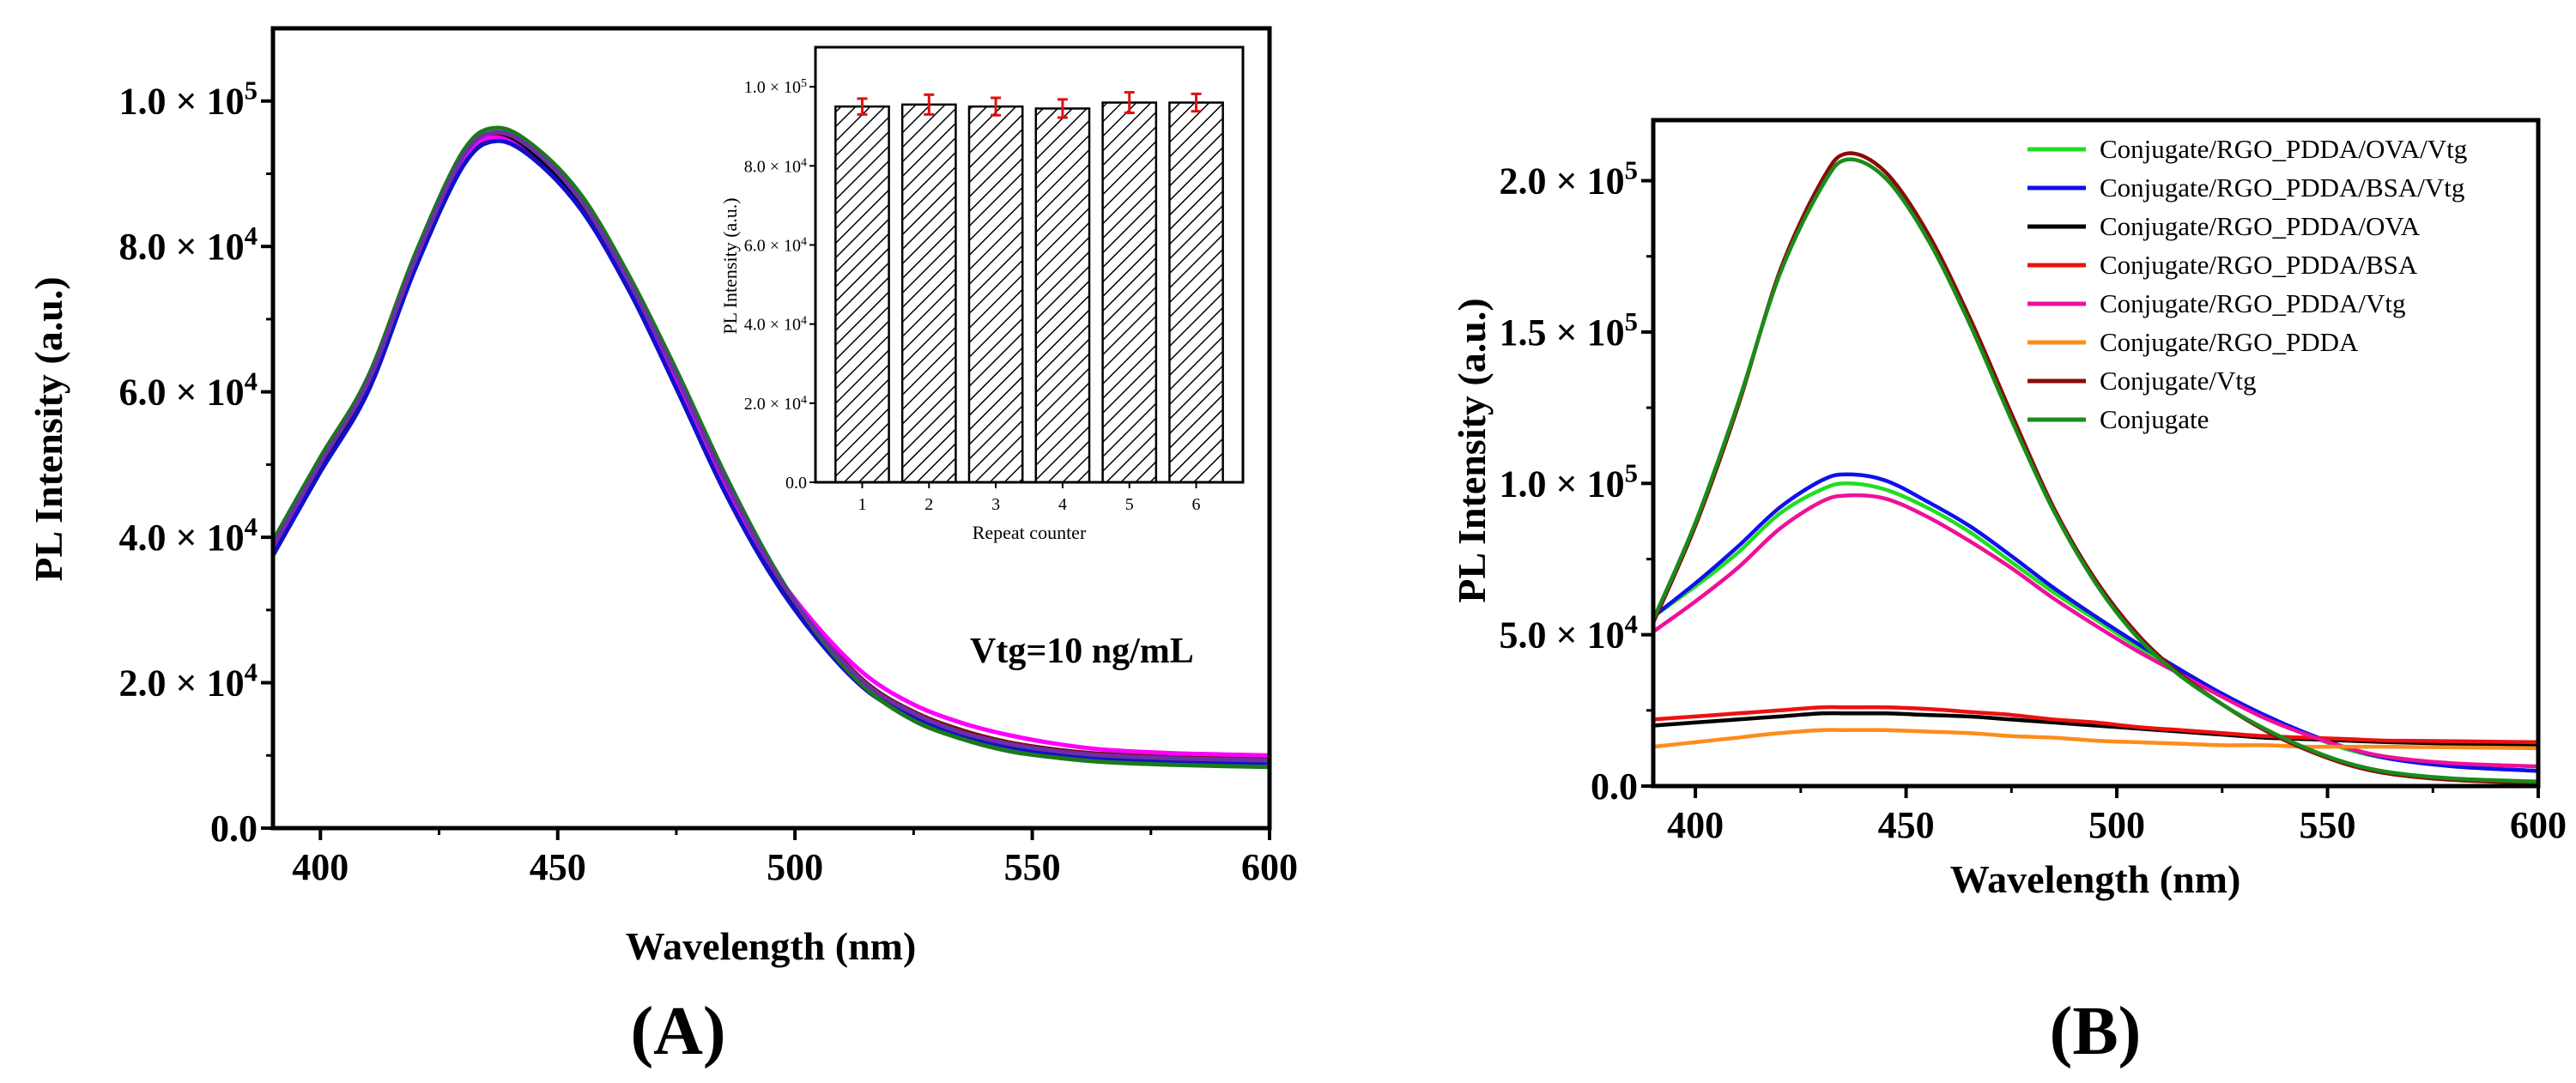 The width and height of the screenshot is (2576, 1083). Describe the element at coordinates (1562, 333) in the screenshot. I see `panel-b-ytick-label-mantissa: 1.5 × 10` at that location.